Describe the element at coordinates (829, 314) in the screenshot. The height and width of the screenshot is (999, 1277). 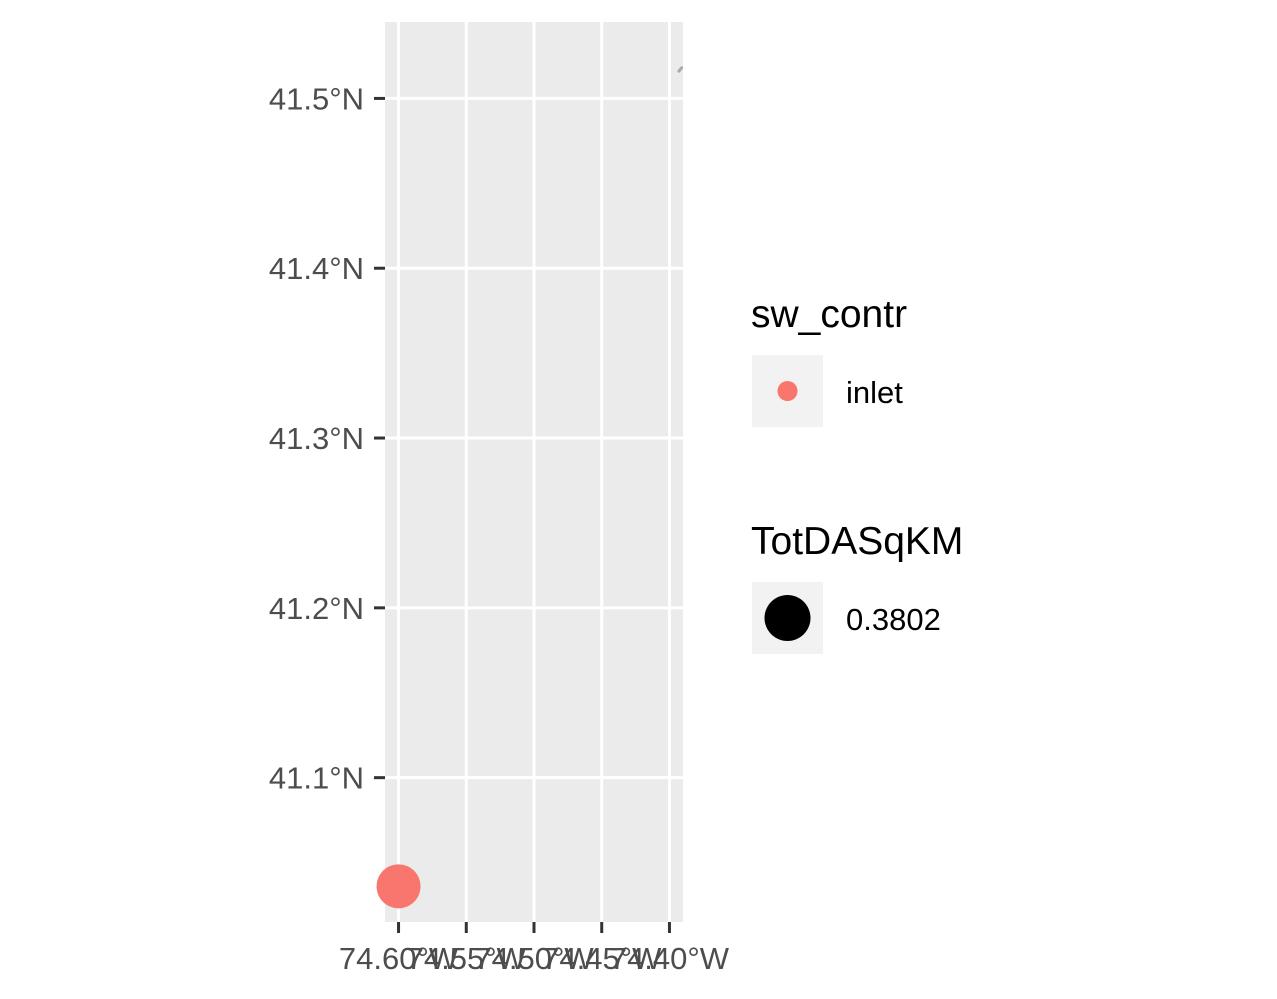
I see `legend-color-title: sw_contr` at that location.